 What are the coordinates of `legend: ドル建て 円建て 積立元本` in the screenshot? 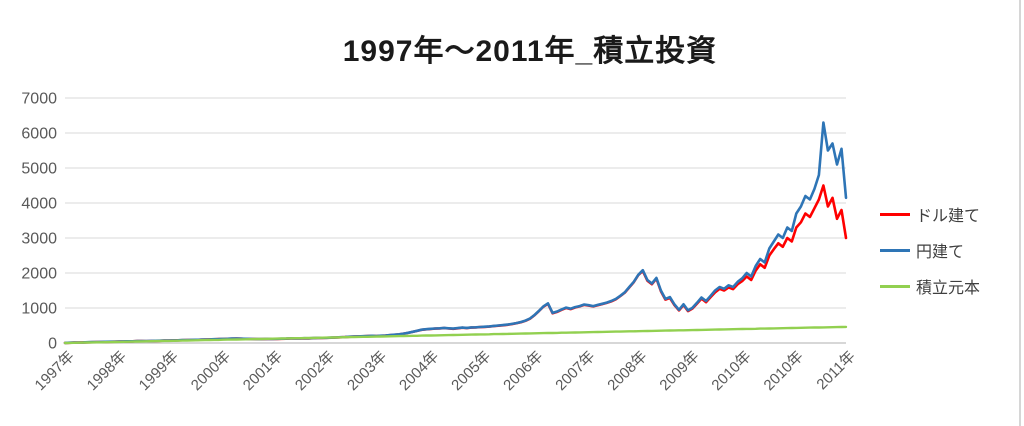 It's located at (930, 250).